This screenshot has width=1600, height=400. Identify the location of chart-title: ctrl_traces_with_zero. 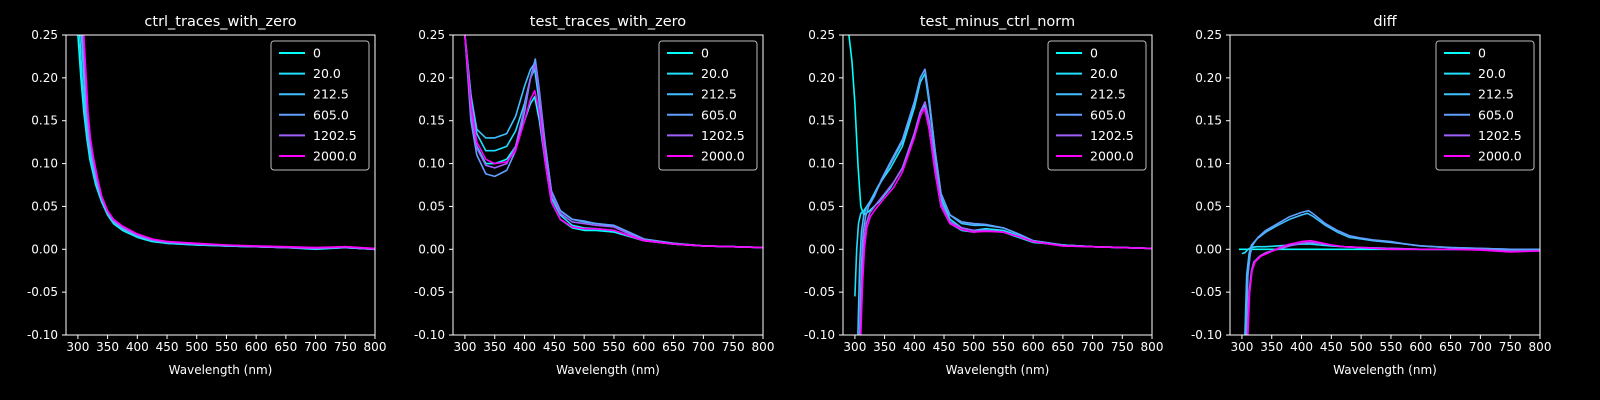
(220, 22).